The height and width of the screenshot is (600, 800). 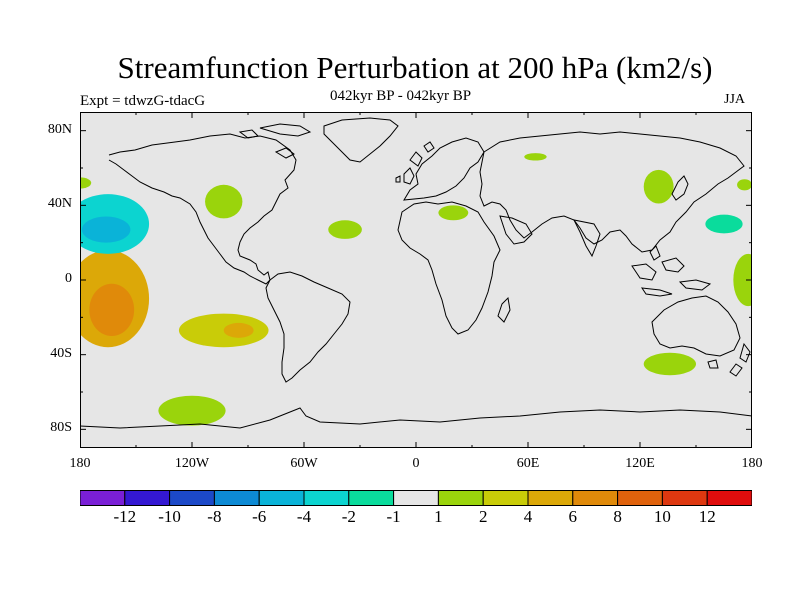 I want to click on coast-british-isles, so click(x=405, y=176).